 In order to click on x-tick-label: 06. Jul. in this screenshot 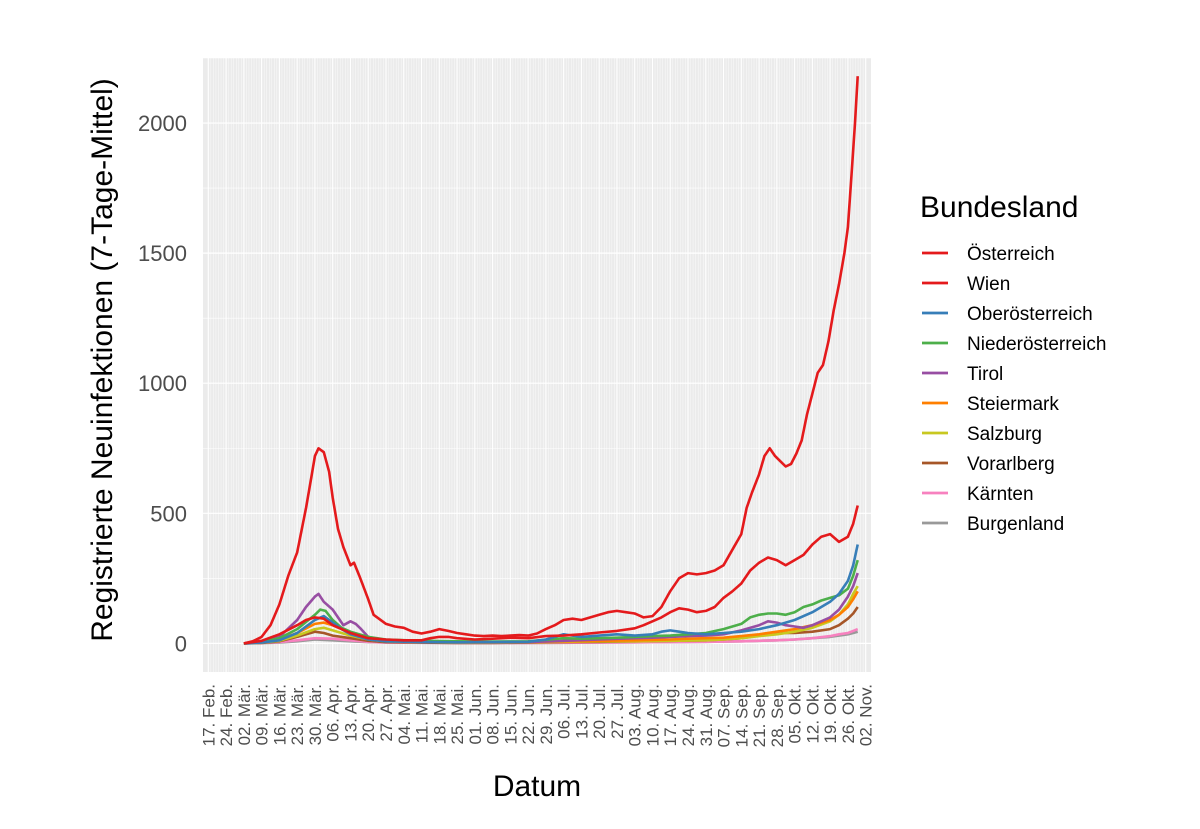, I will do `click(564, 711)`.